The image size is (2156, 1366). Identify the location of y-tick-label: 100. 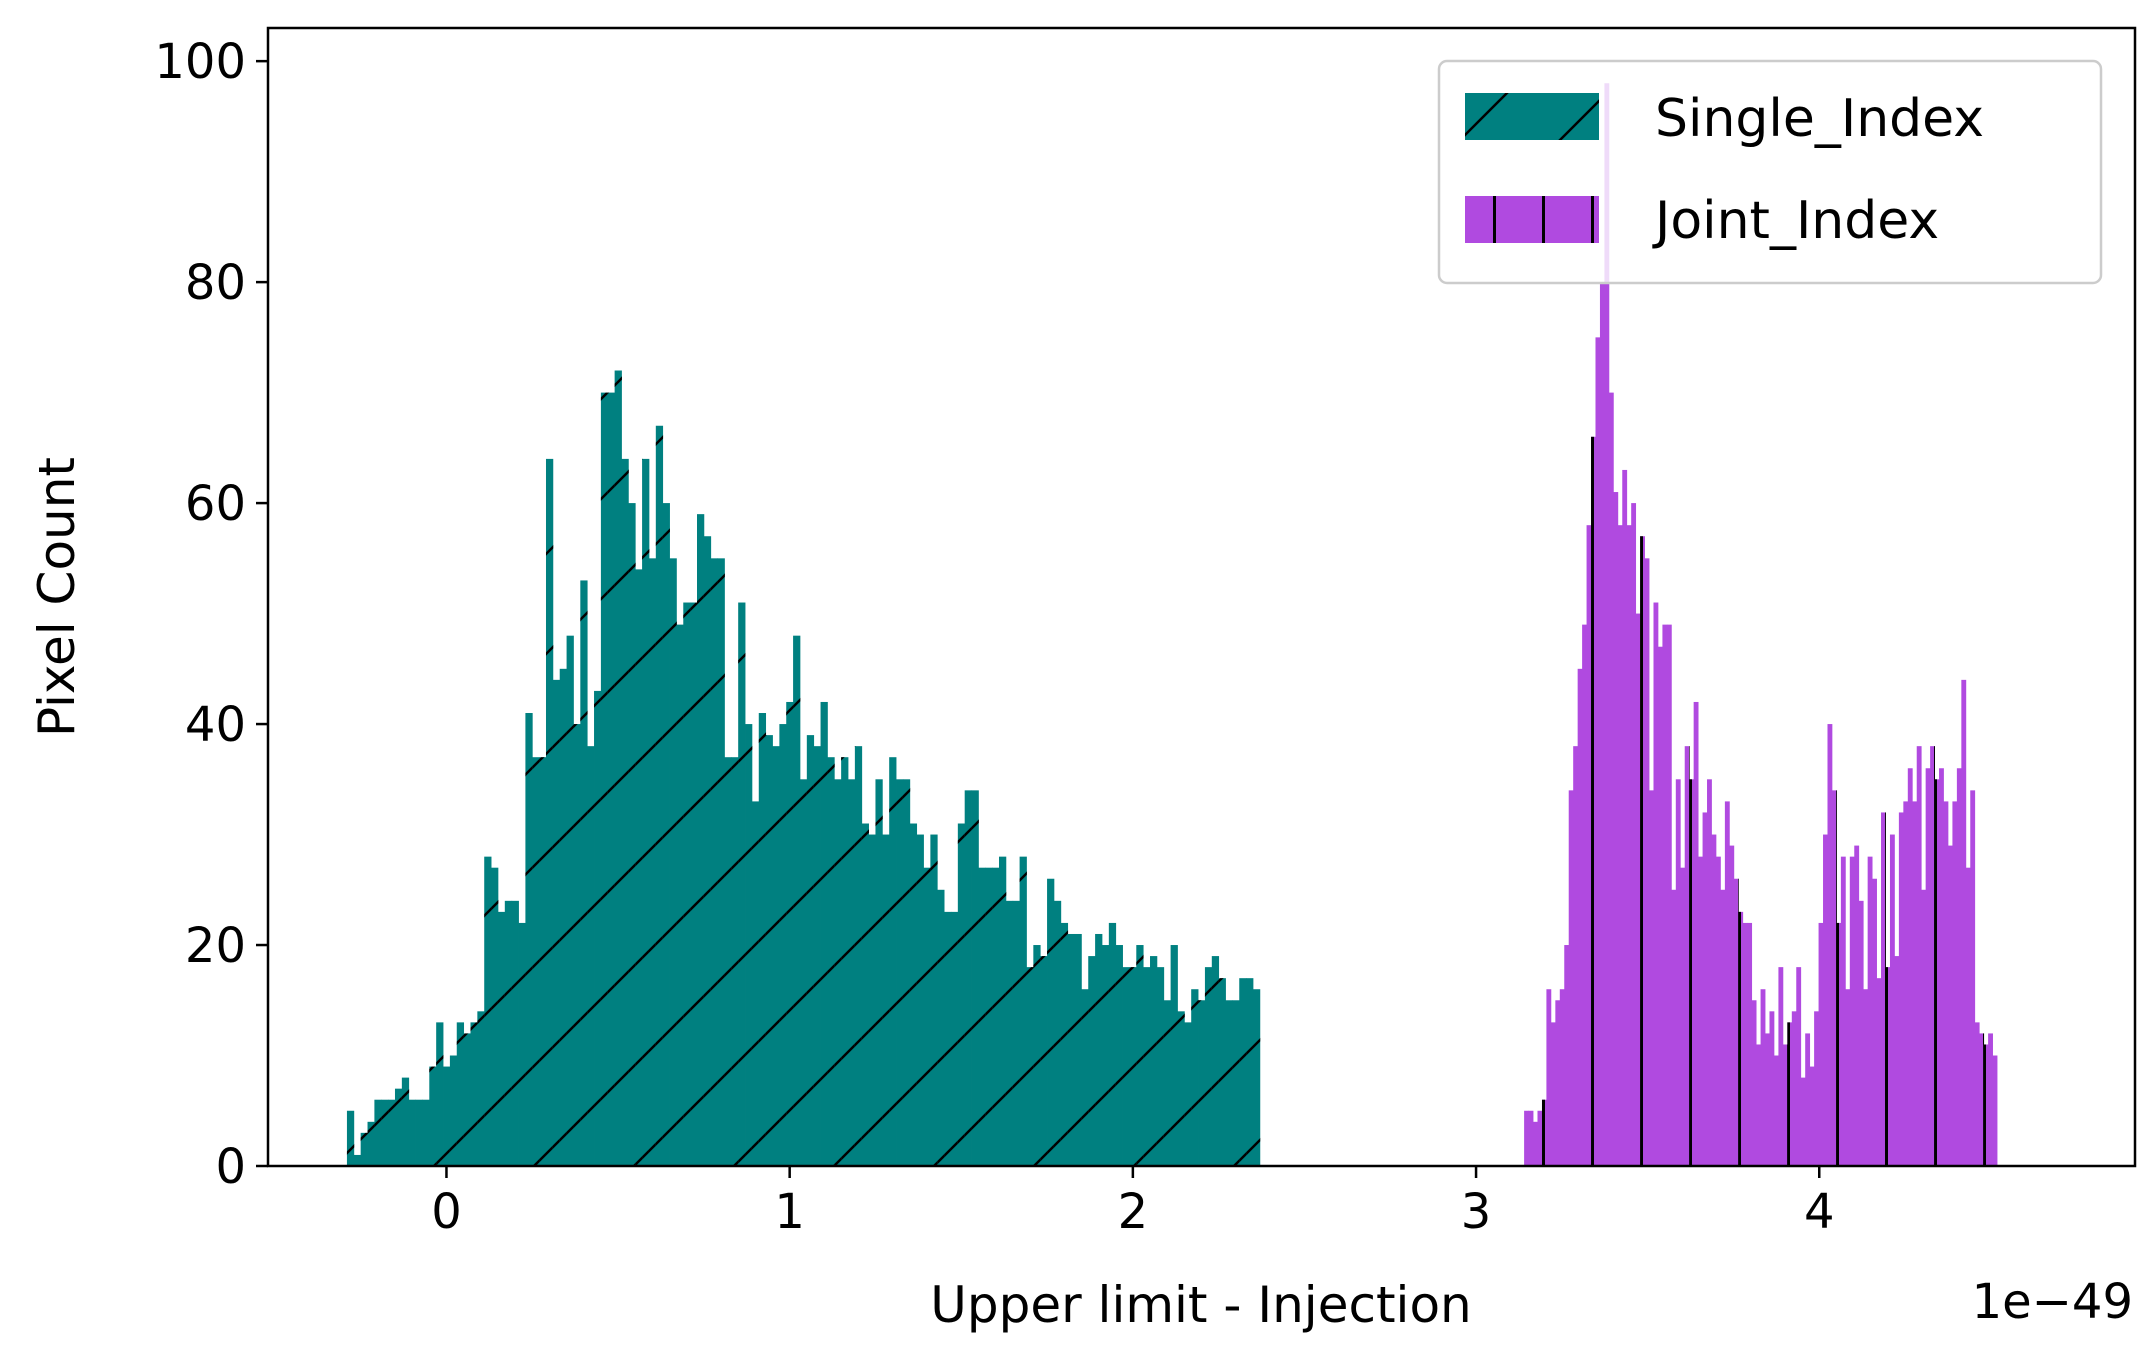
(200, 62).